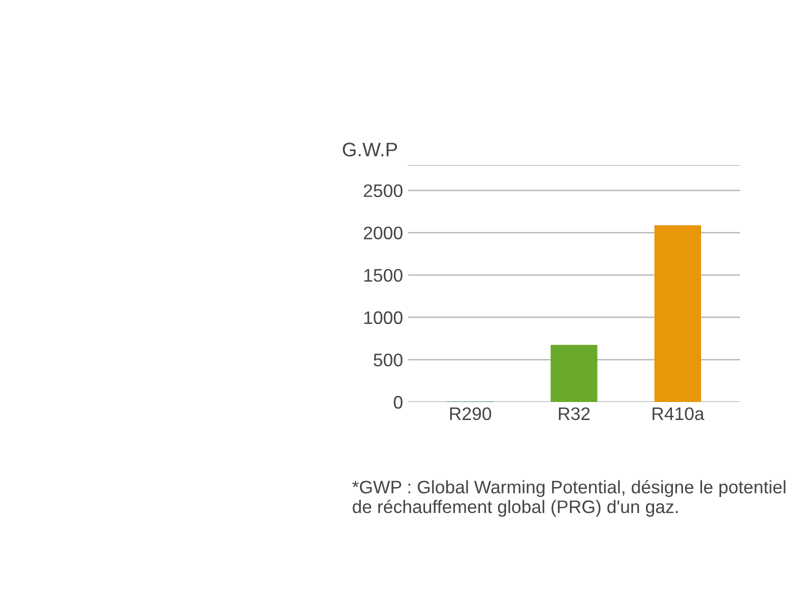  Describe the element at coordinates (383, 317) in the screenshot. I see `y-tick-label: 1000` at that location.